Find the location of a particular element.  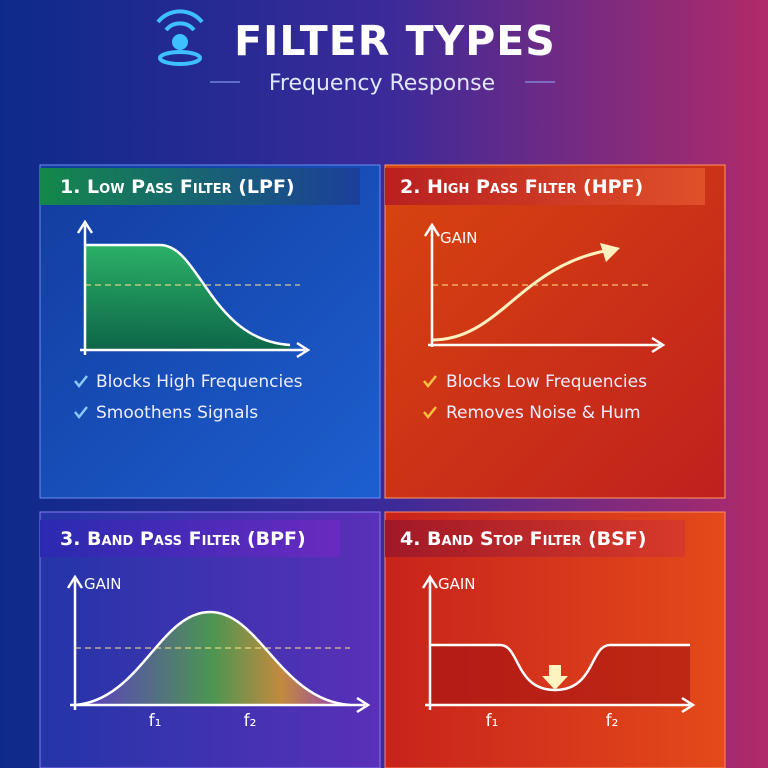

arrow-head is located at coordinates (610, 252).